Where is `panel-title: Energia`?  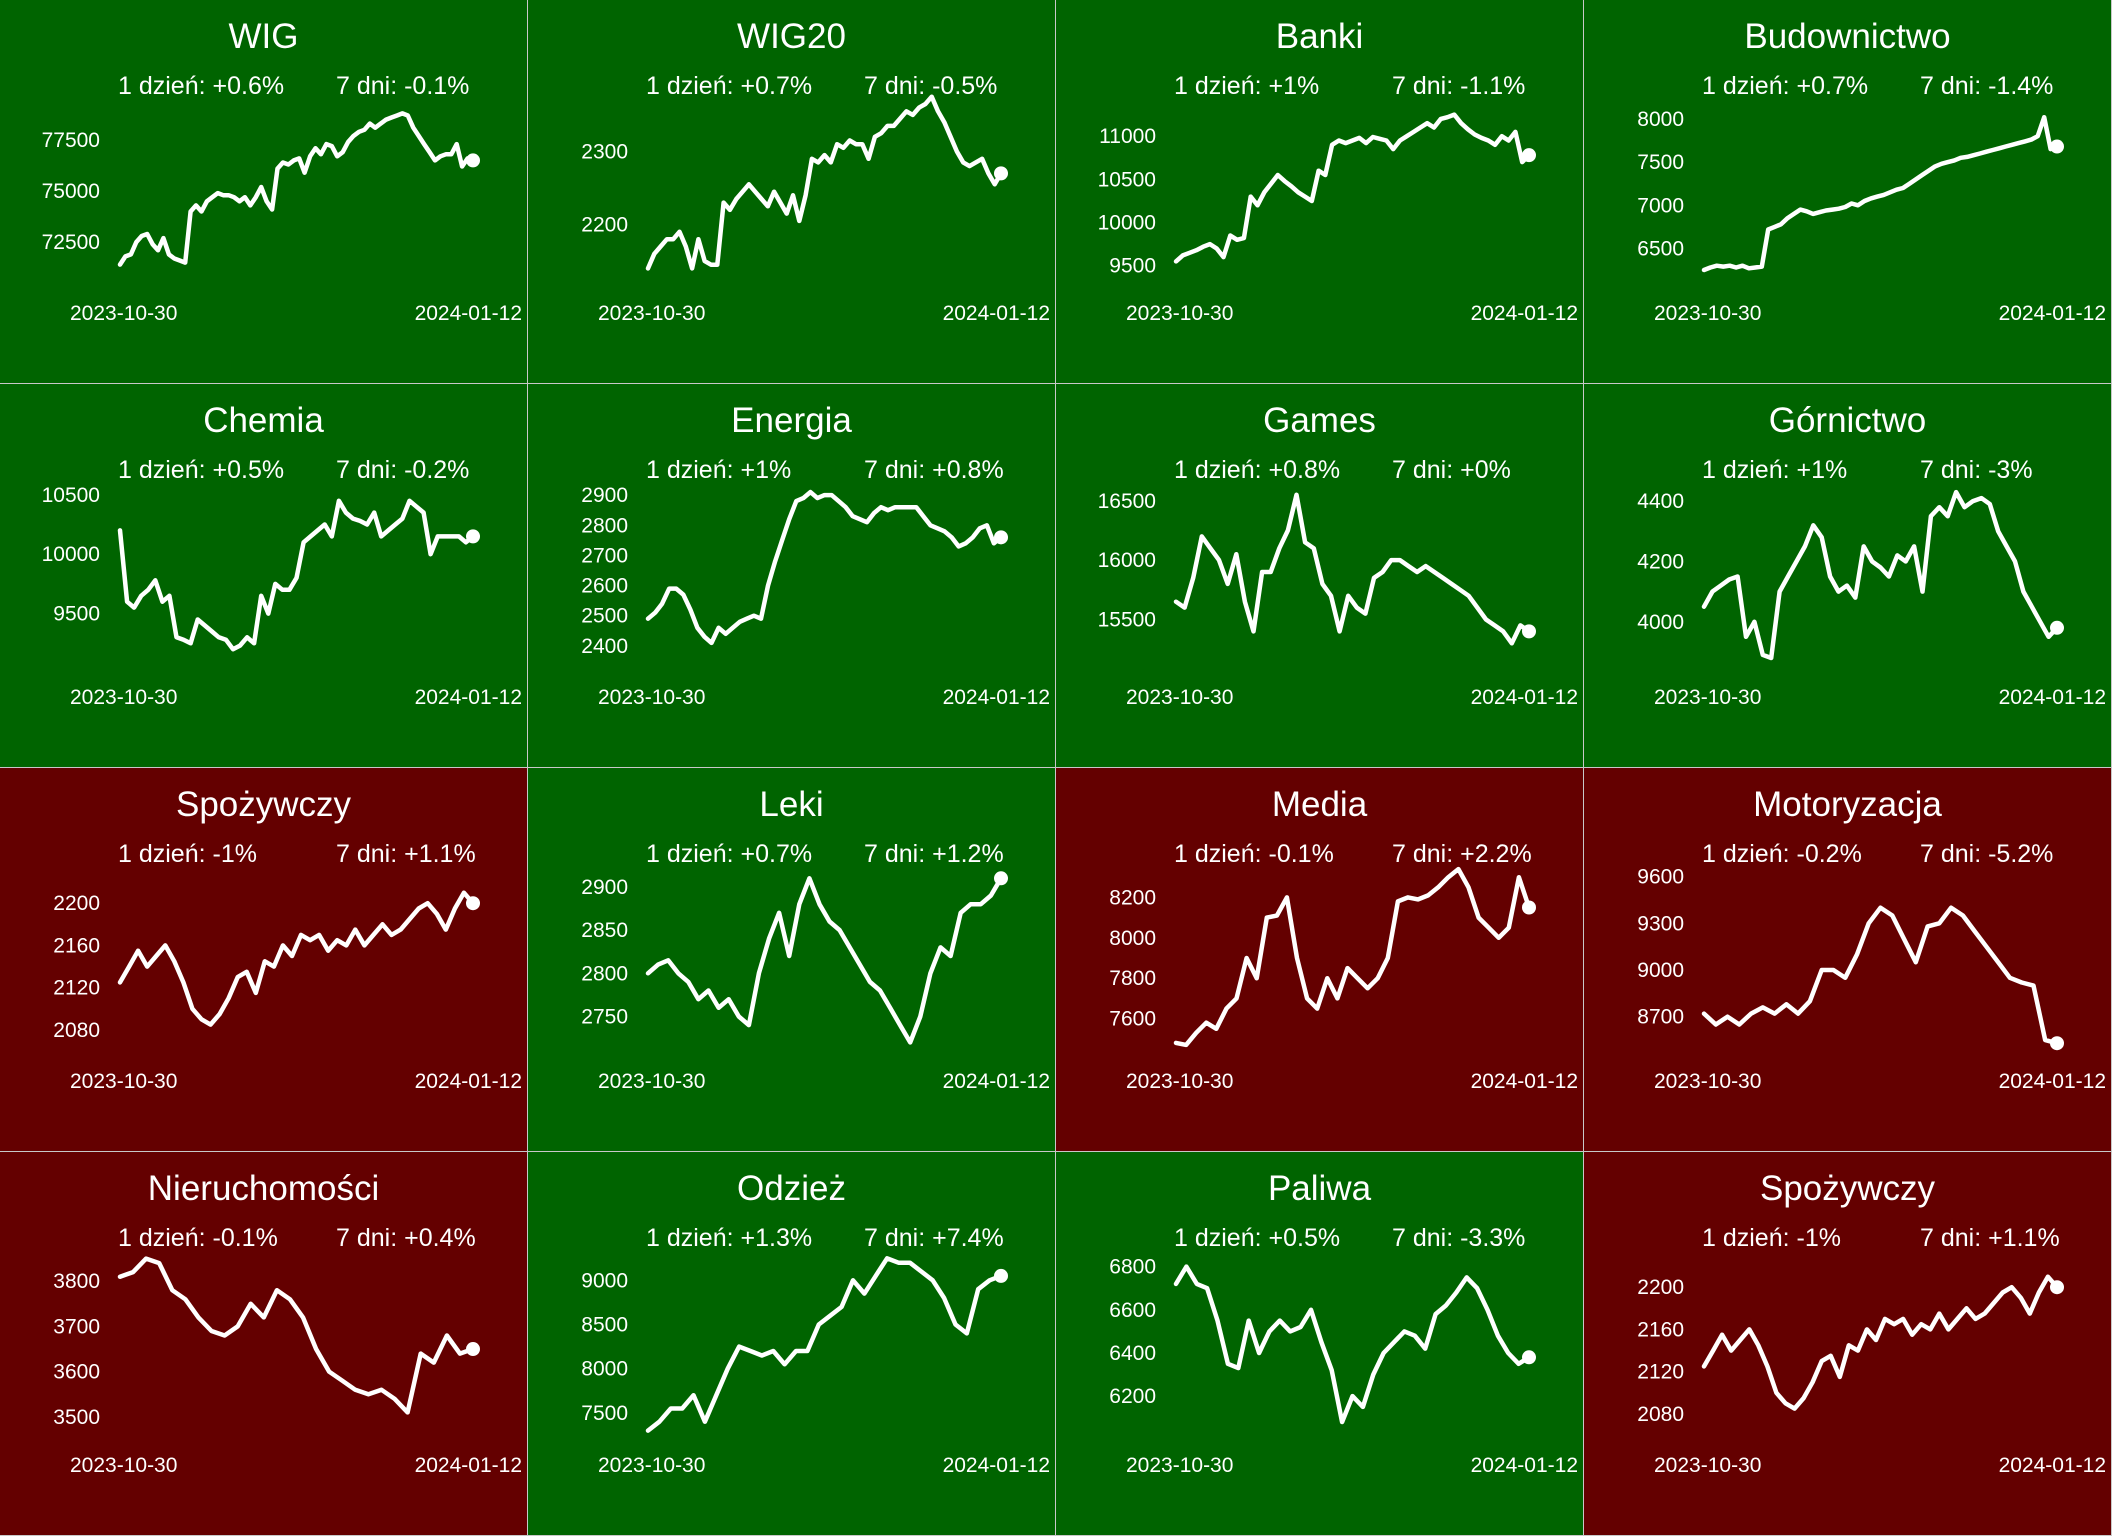 panel-title: Energia is located at coordinates (791, 420).